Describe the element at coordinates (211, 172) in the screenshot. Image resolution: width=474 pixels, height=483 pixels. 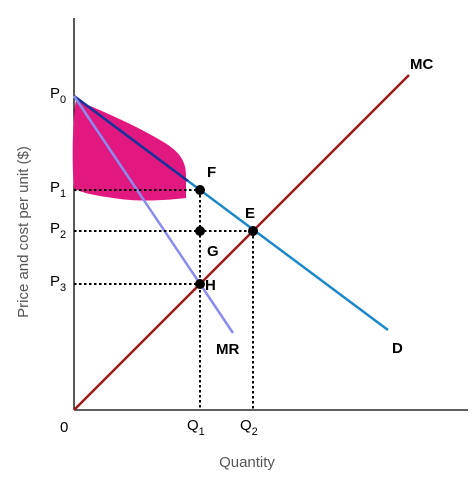
I see `point-f-label: F` at that location.